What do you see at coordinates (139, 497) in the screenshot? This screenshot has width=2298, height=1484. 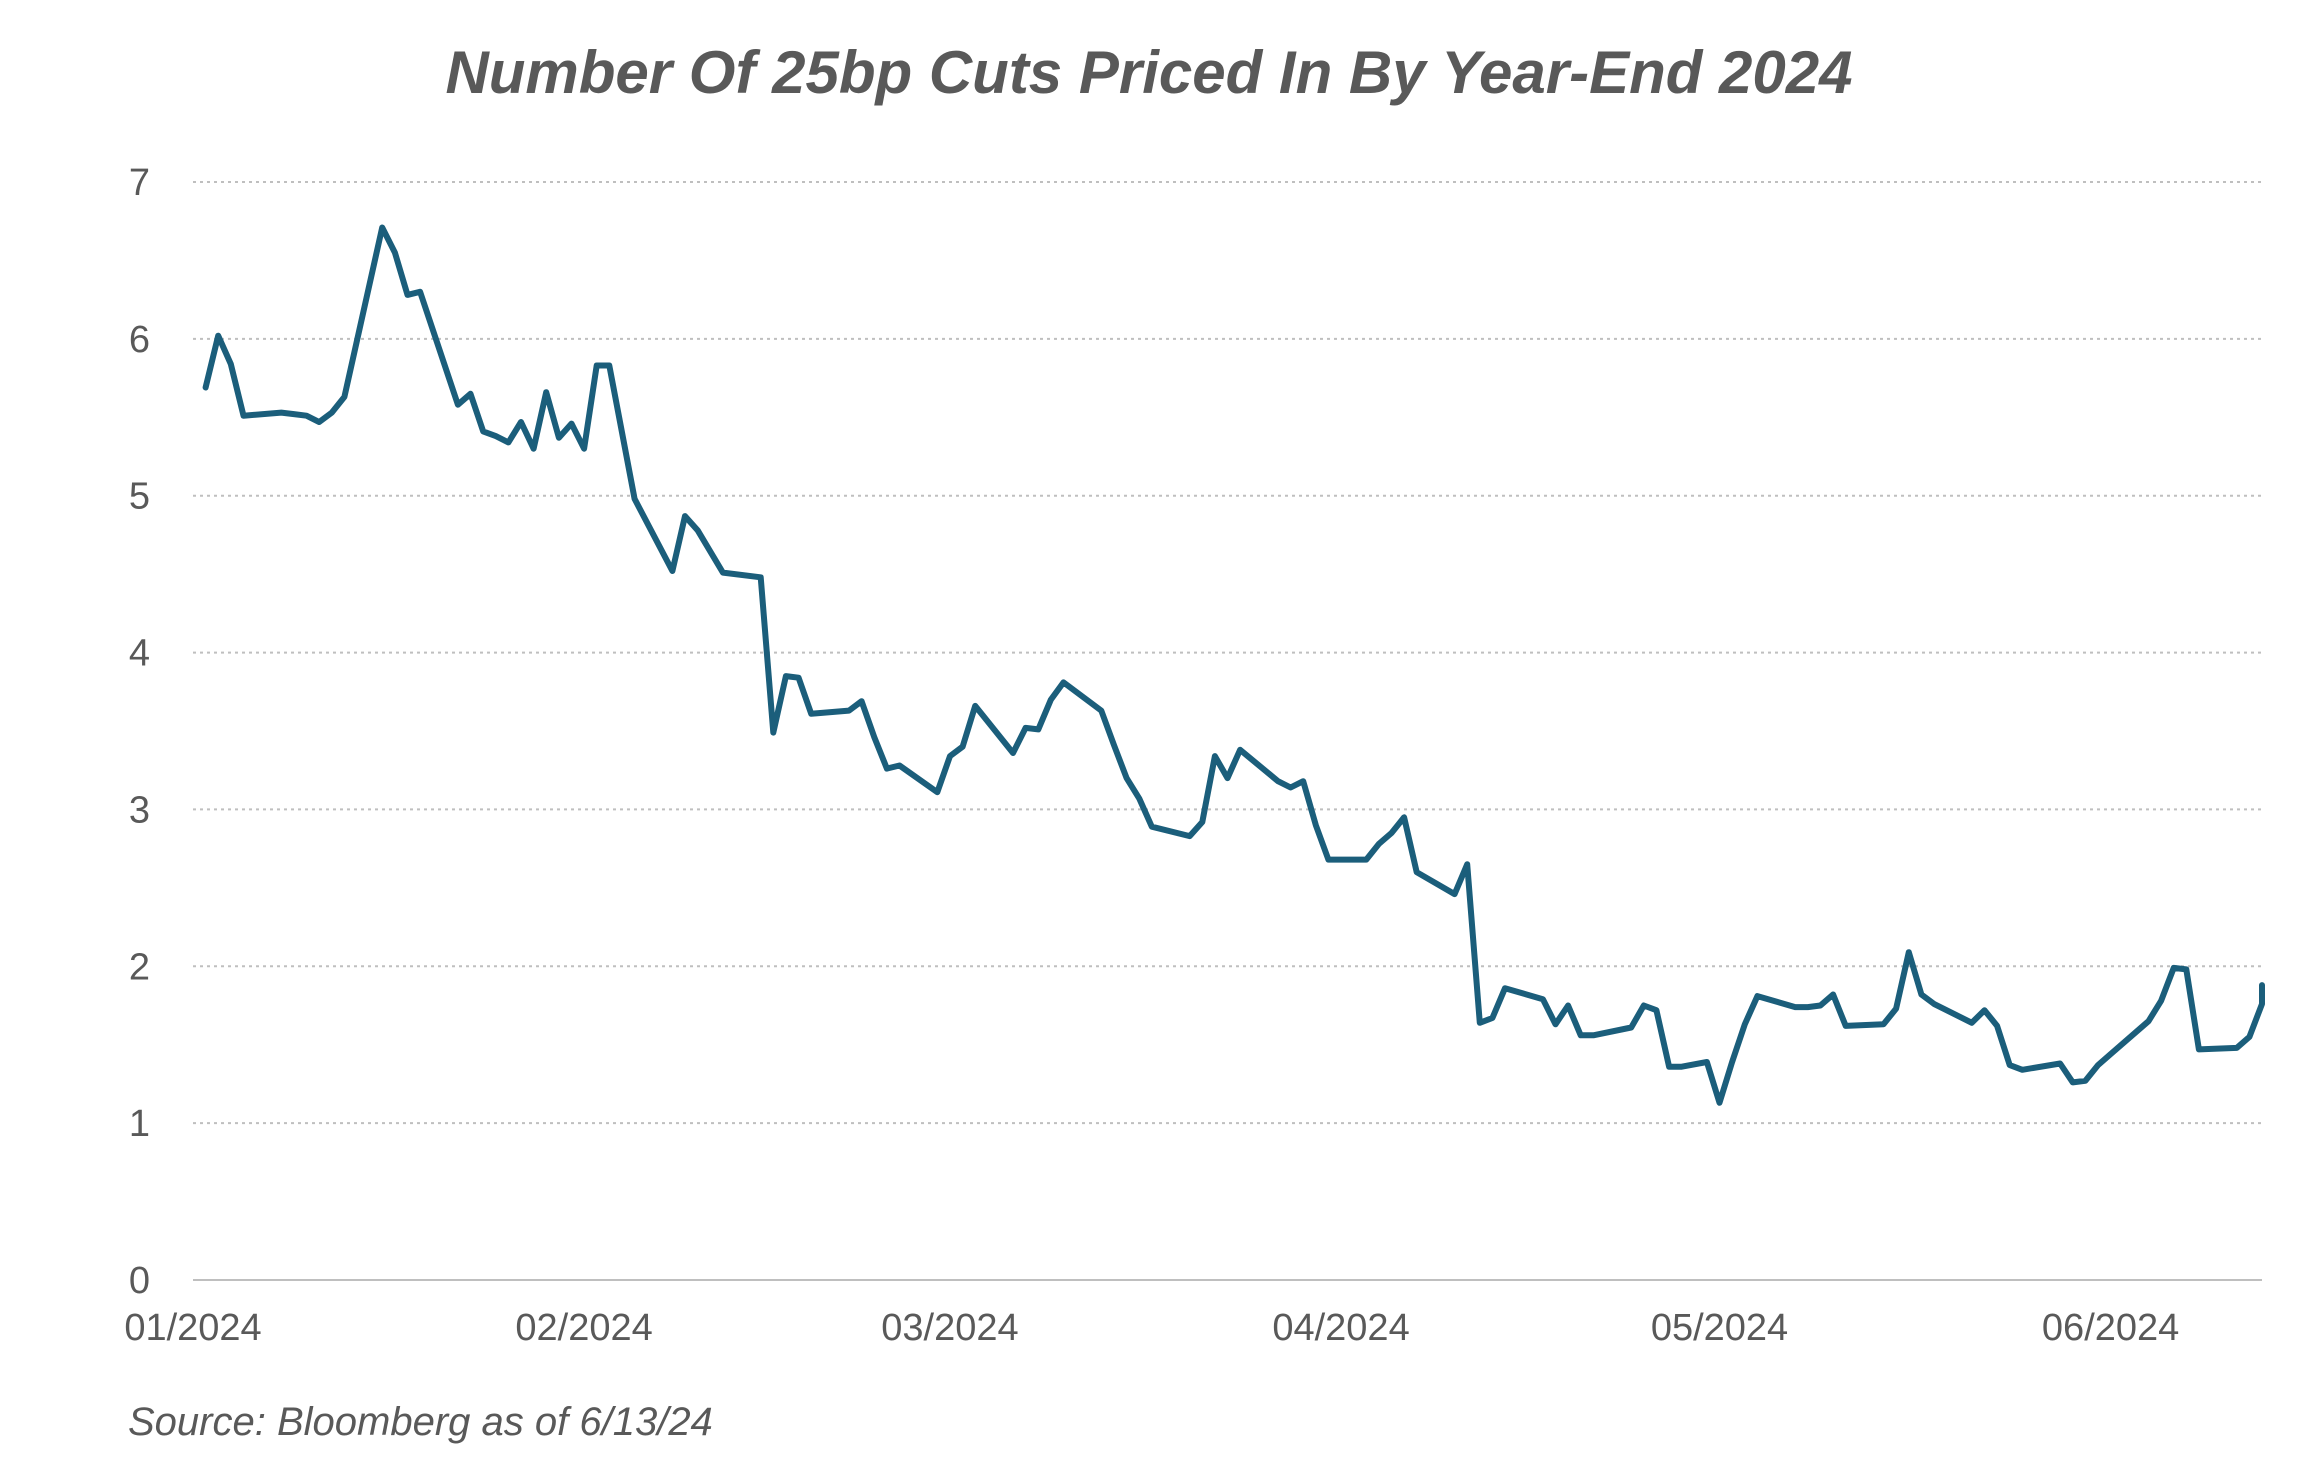 I see `y-tick-label: 5` at bounding box center [139, 497].